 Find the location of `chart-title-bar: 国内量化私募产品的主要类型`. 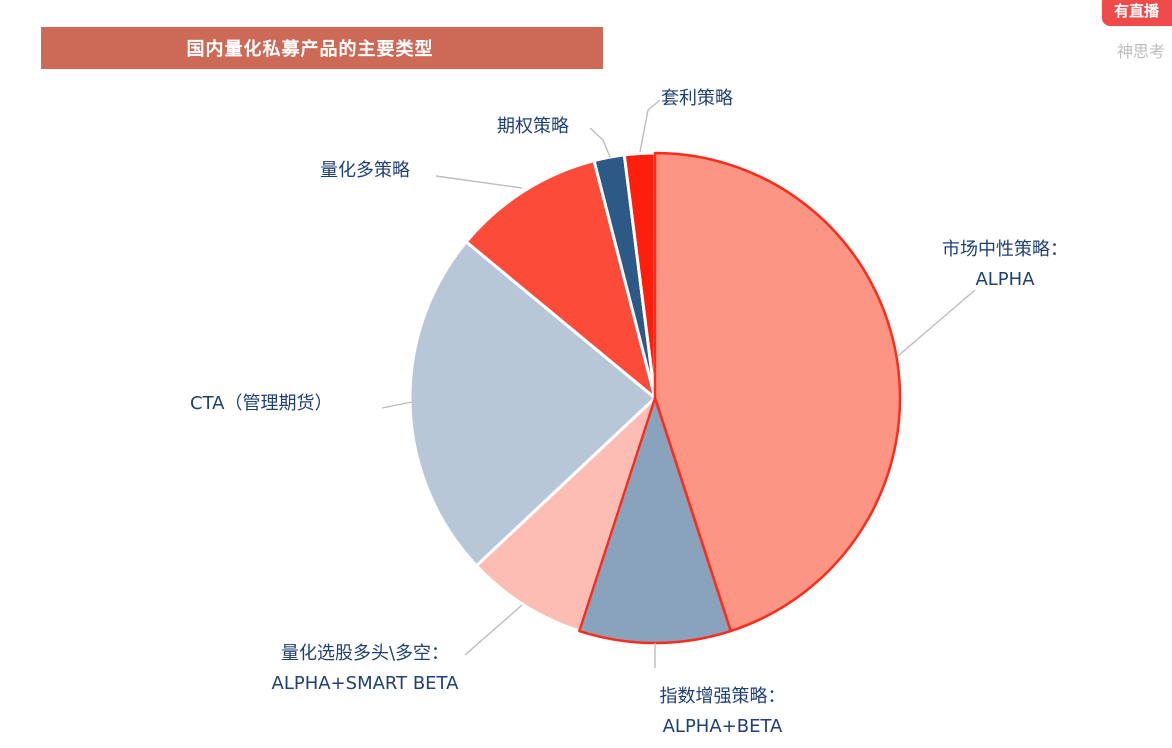

chart-title-bar: 国内量化私募产品的主要类型 is located at coordinates (322, 48).